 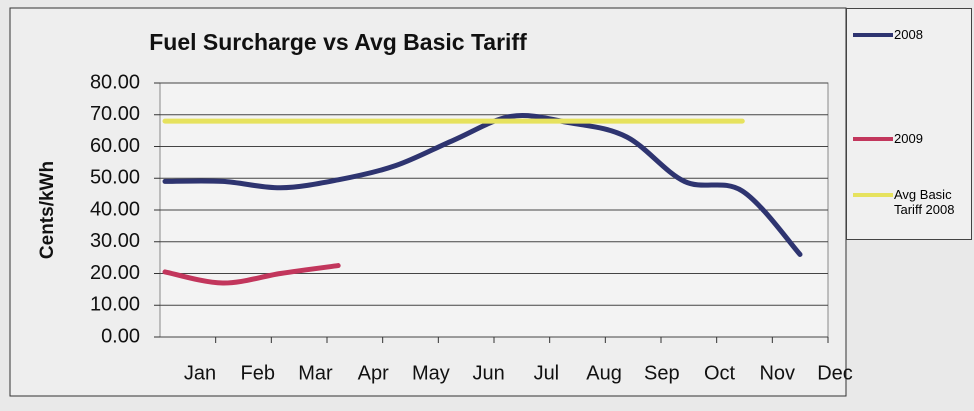 I want to click on x-tick-label: Nov, so click(x=777, y=373).